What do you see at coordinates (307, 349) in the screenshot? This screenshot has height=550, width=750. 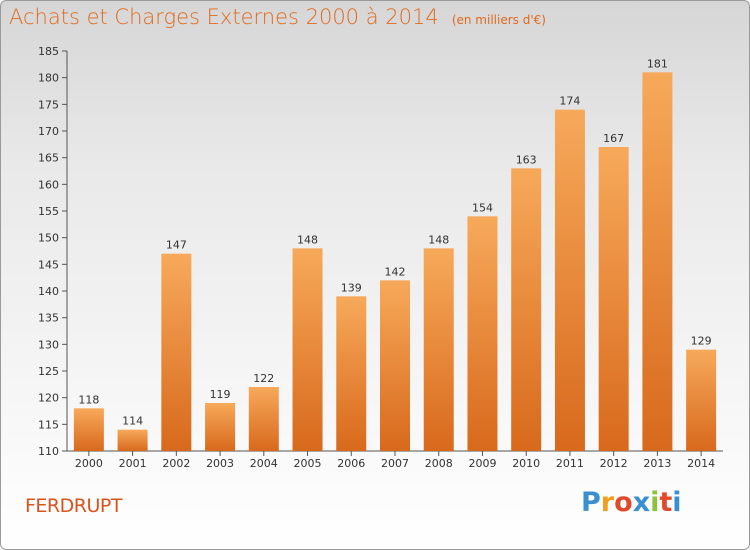 I see `bar-2005` at bounding box center [307, 349].